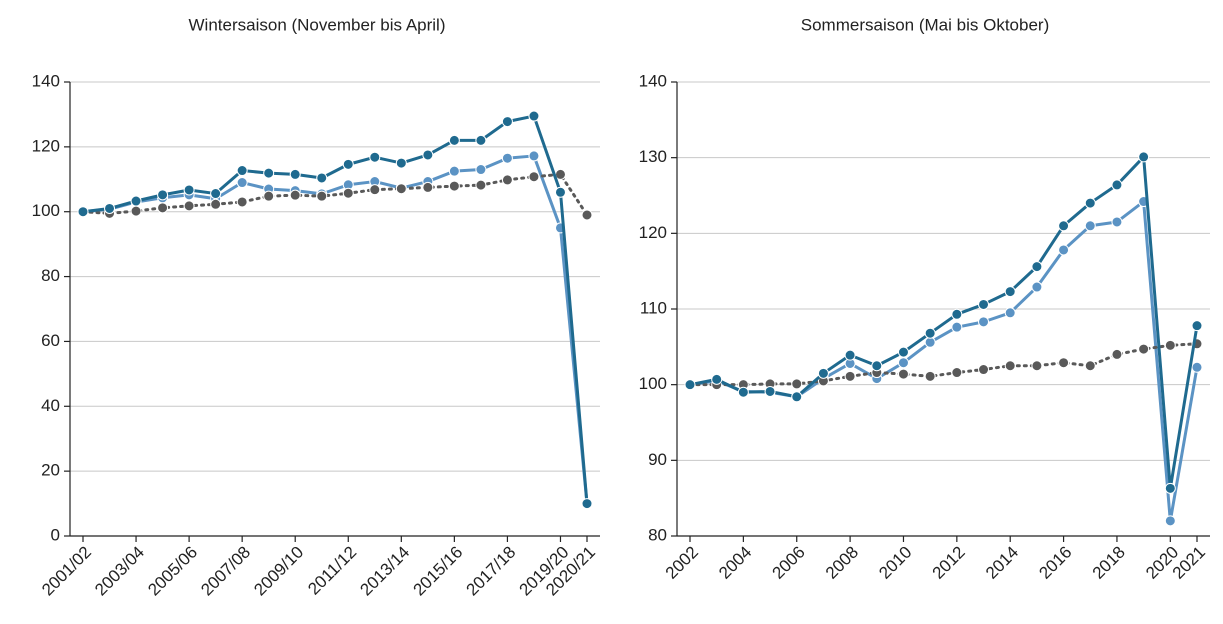  Describe the element at coordinates (437, 571) in the screenshot. I see `x-tick-label: 2015/16` at that location.